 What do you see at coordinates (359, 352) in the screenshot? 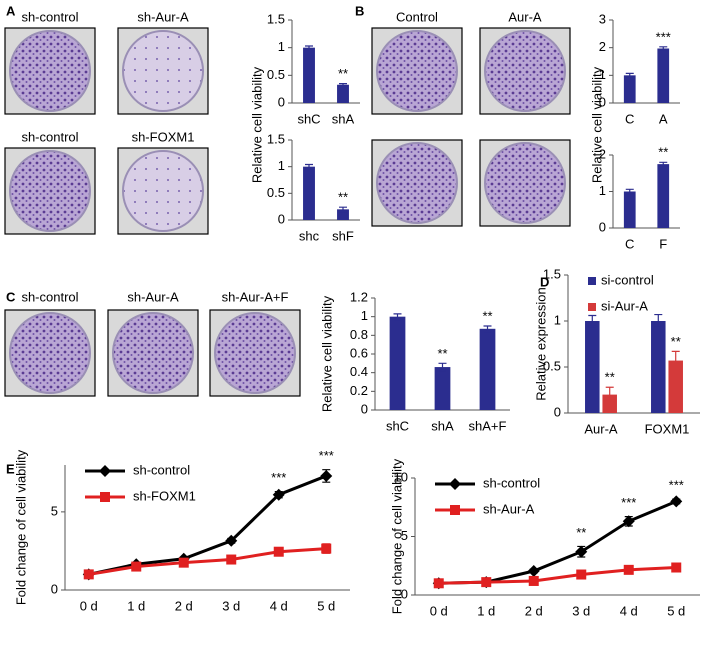
I see `y-tick-label: 0.6` at bounding box center [359, 352].